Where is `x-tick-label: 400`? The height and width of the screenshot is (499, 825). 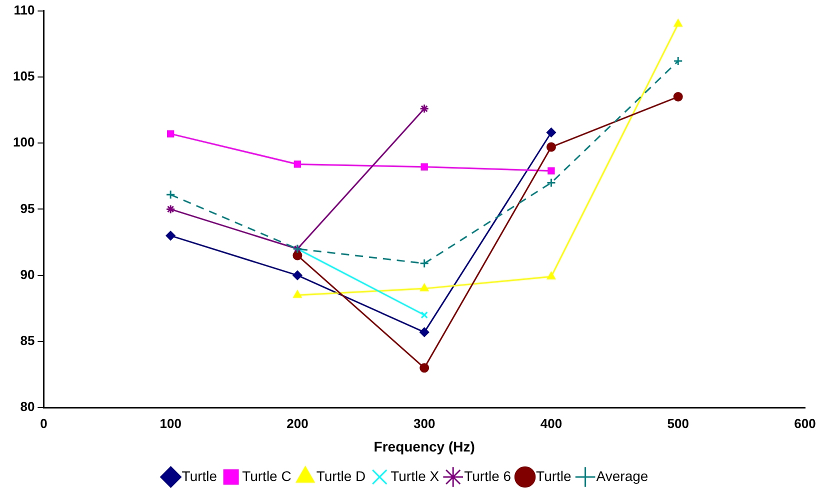 x-tick-label: 400 is located at coordinates (551, 423).